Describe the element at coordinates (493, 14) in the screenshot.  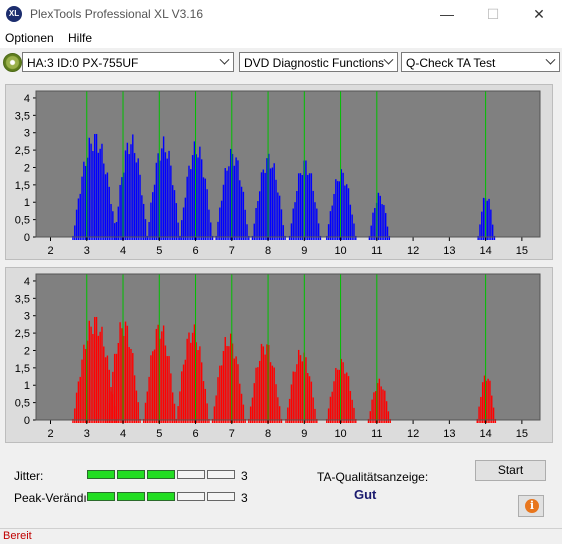
I see `maximize-button: ☐` at that location.